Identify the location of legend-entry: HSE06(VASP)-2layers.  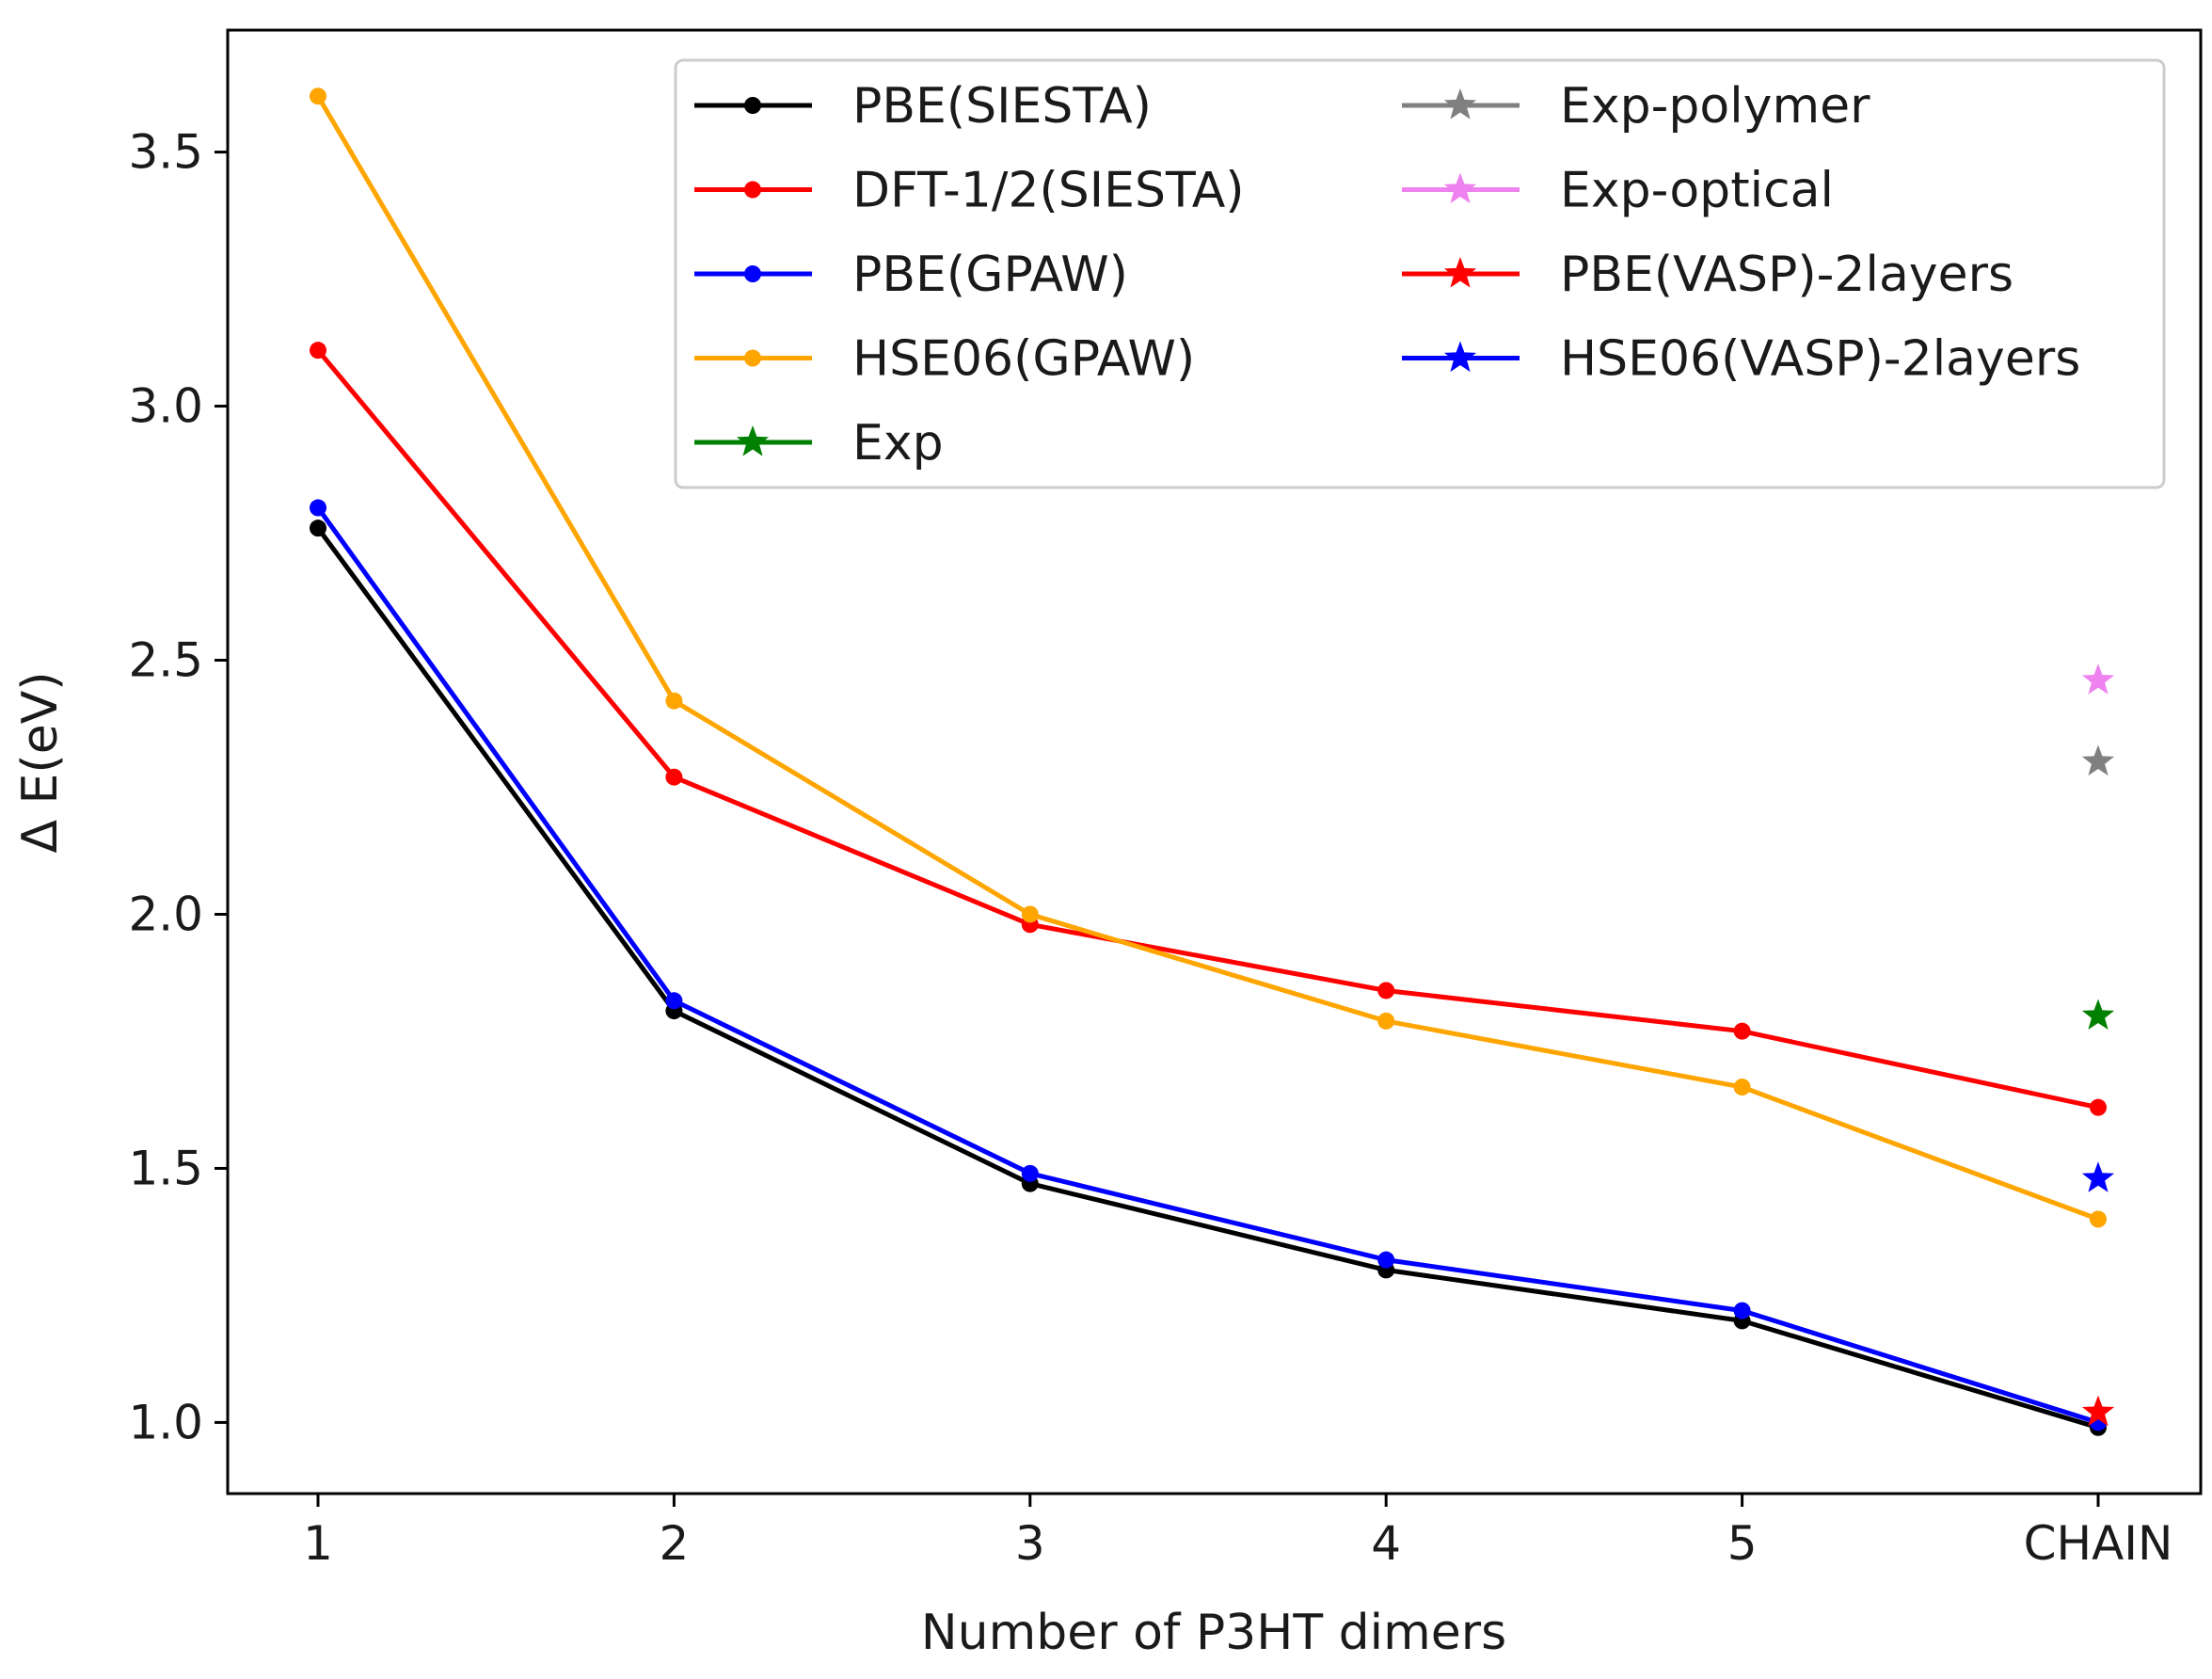
(1741, 359).